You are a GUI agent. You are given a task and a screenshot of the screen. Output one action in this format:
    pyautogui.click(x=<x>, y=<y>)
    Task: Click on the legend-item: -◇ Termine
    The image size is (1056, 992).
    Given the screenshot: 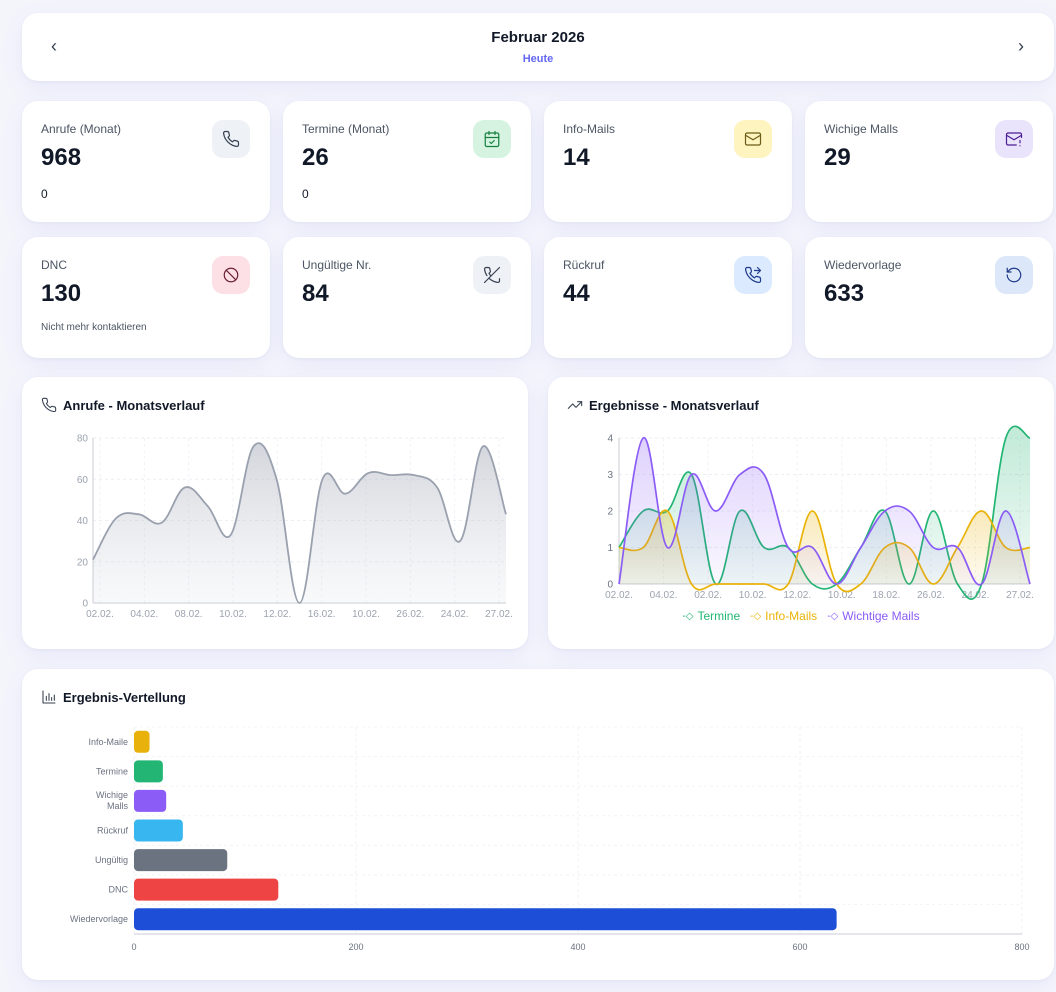 What is the action you would take?
    pyautogui.click(x=711, y=616)
    